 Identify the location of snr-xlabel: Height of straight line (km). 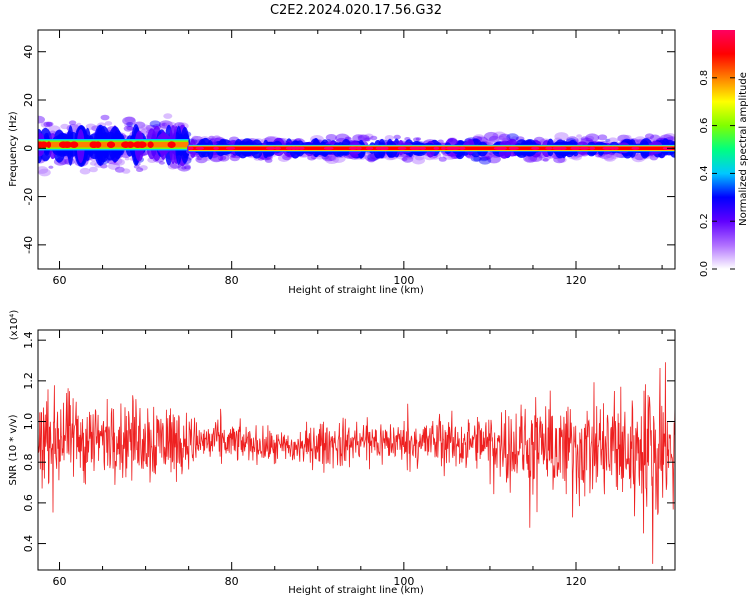
(356, 590).